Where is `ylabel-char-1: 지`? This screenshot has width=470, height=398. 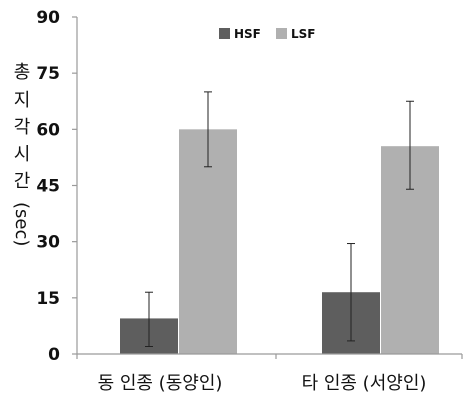
ylabel-char-1: 지 is located at coordinates (22, 100).